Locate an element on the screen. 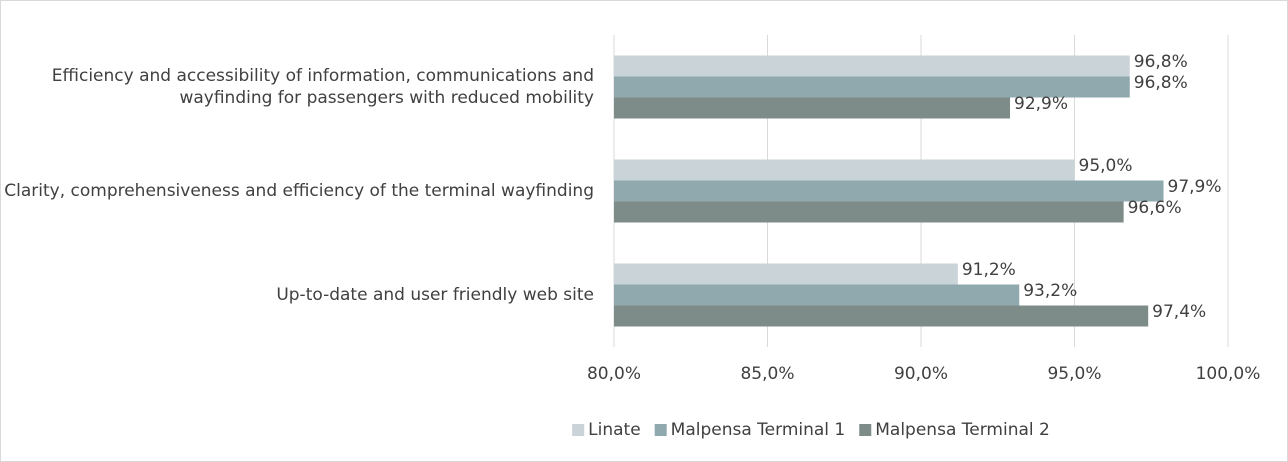 The height and width of the screenshot is (462, 1288). data-label: 92,9% is located at coordinates (1041, 104).